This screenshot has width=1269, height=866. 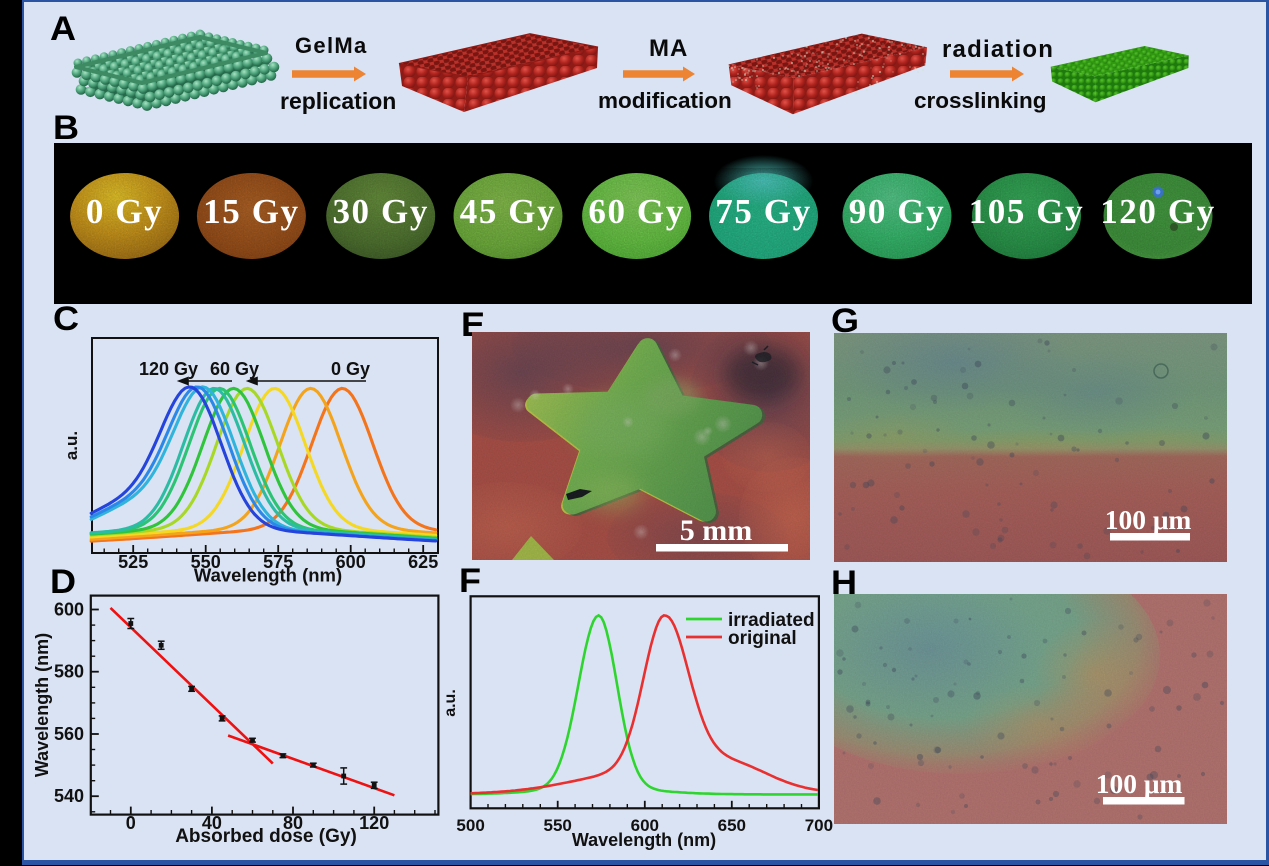 I want to click on svg-text: 625, so click(x=423, y=562).